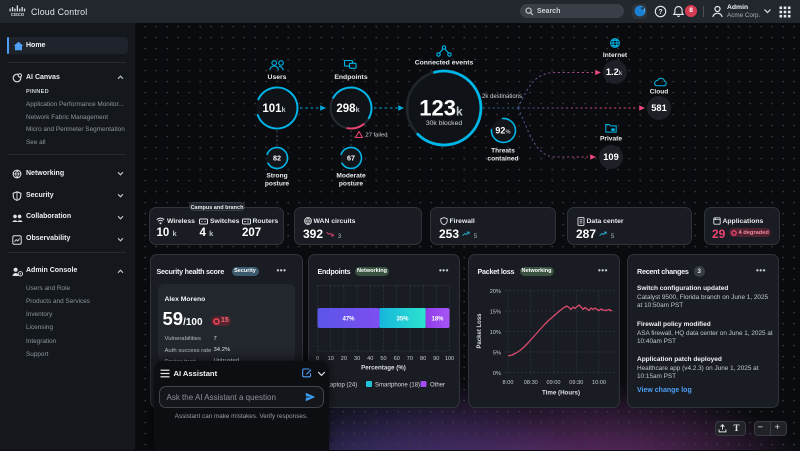 The image size is (800, 451). I want to click on svg-text: 30, so click(357, 359).